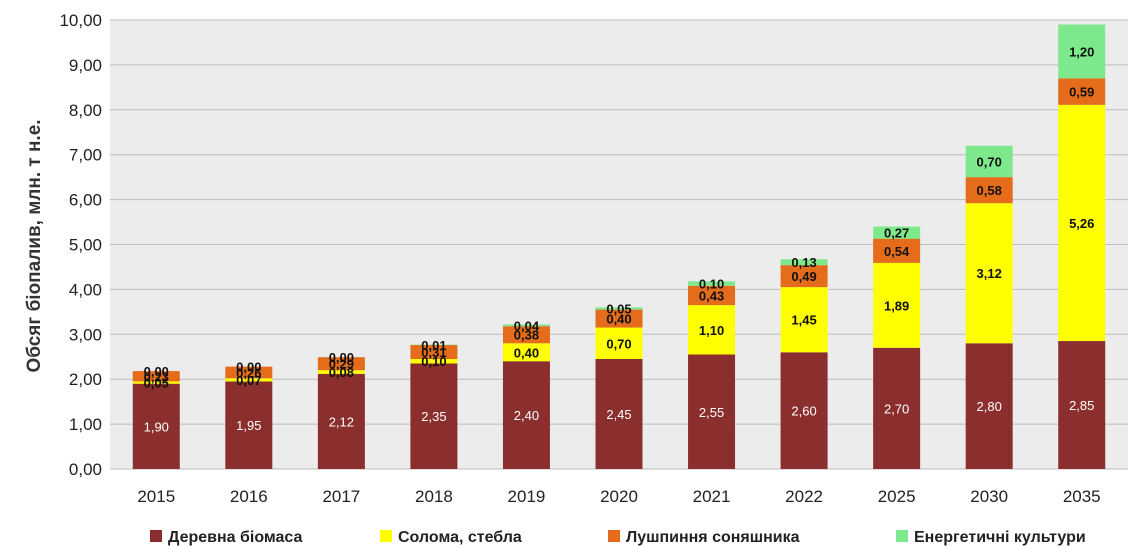 Image resolution: width=1138 pixels, height=549 pixels. I want to click on x-tick-label: 2018, so click(434, 496).